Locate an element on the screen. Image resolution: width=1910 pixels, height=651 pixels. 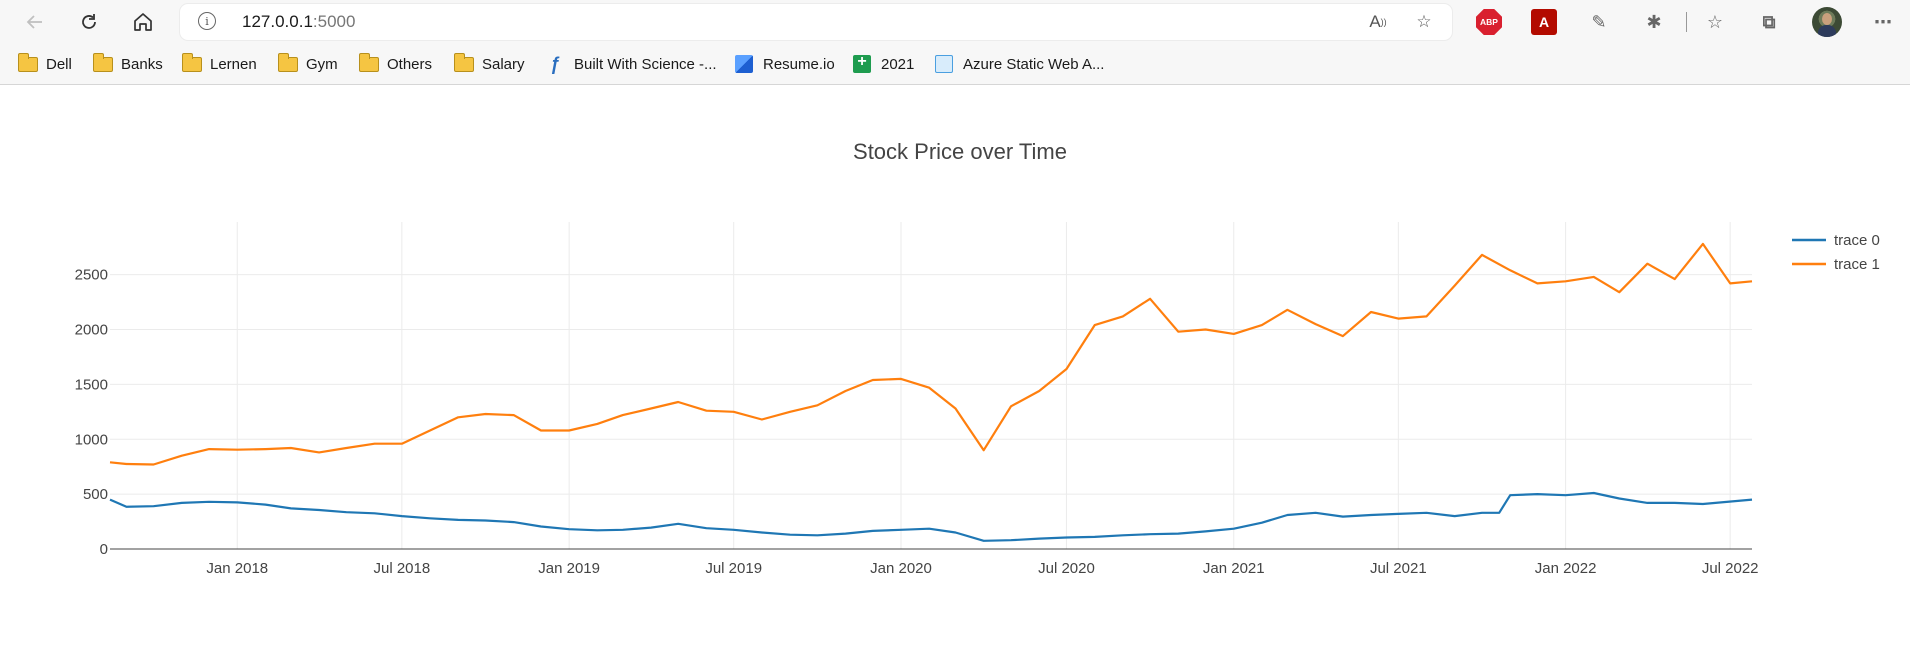
url-text: 127.0.0.1:5000 is located at coordinates (298, 22).